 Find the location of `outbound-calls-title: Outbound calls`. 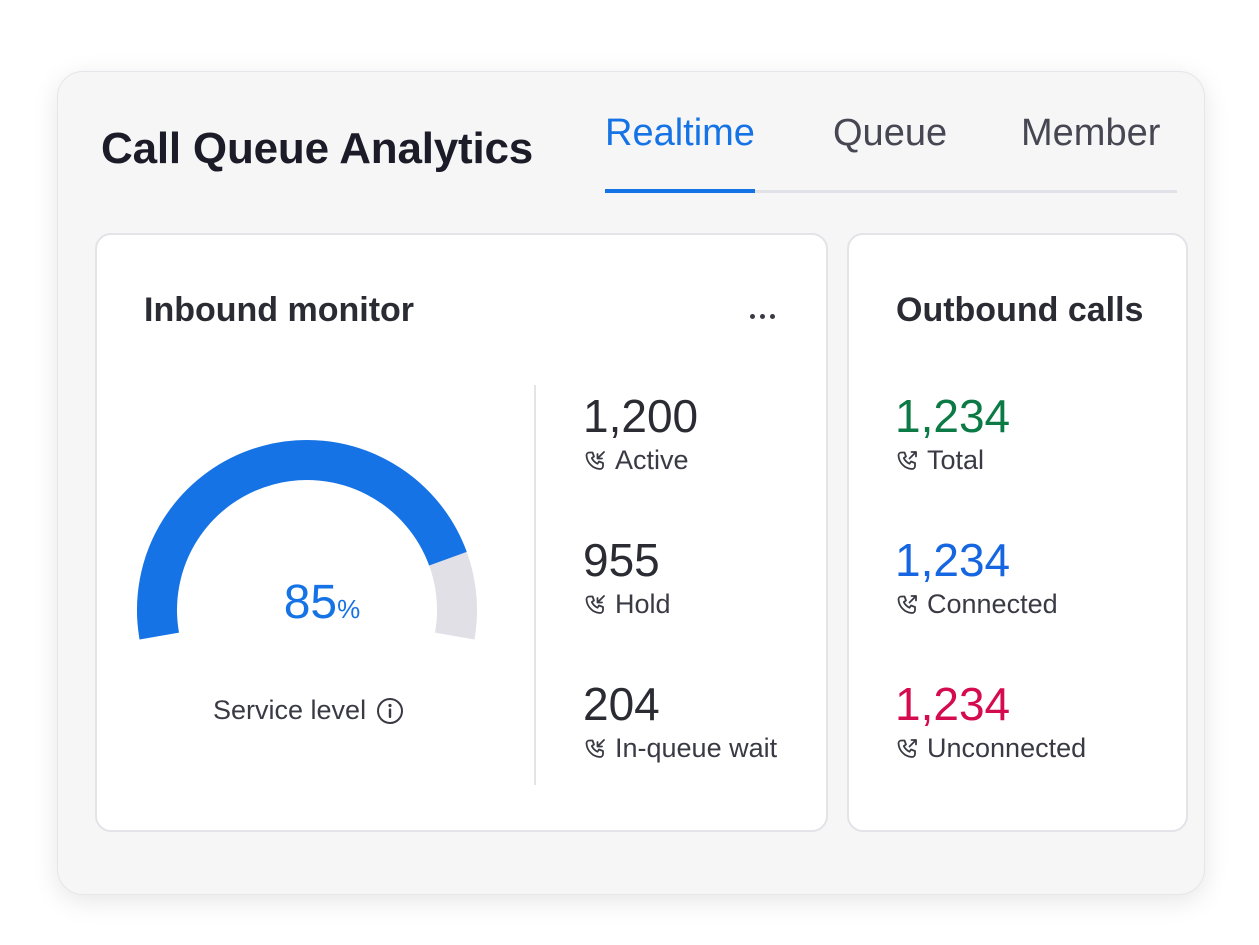

outbound-calls-title: Outbound calls is located at coordinates (1020, 310).